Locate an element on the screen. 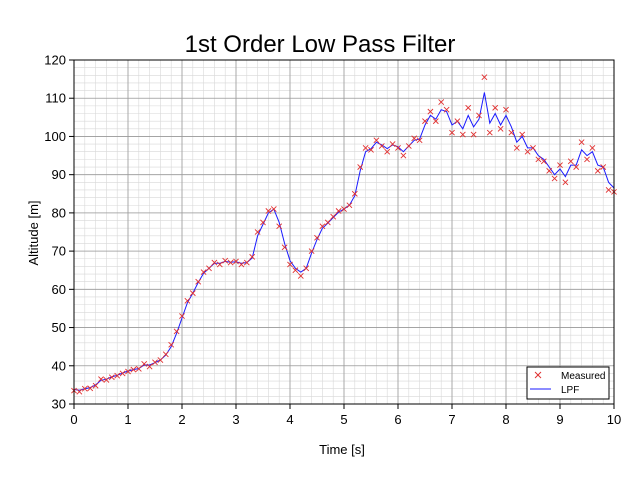 This screenshot has height=480, width=640. y-tick-label: 80 is located at coordinates (59, 212).